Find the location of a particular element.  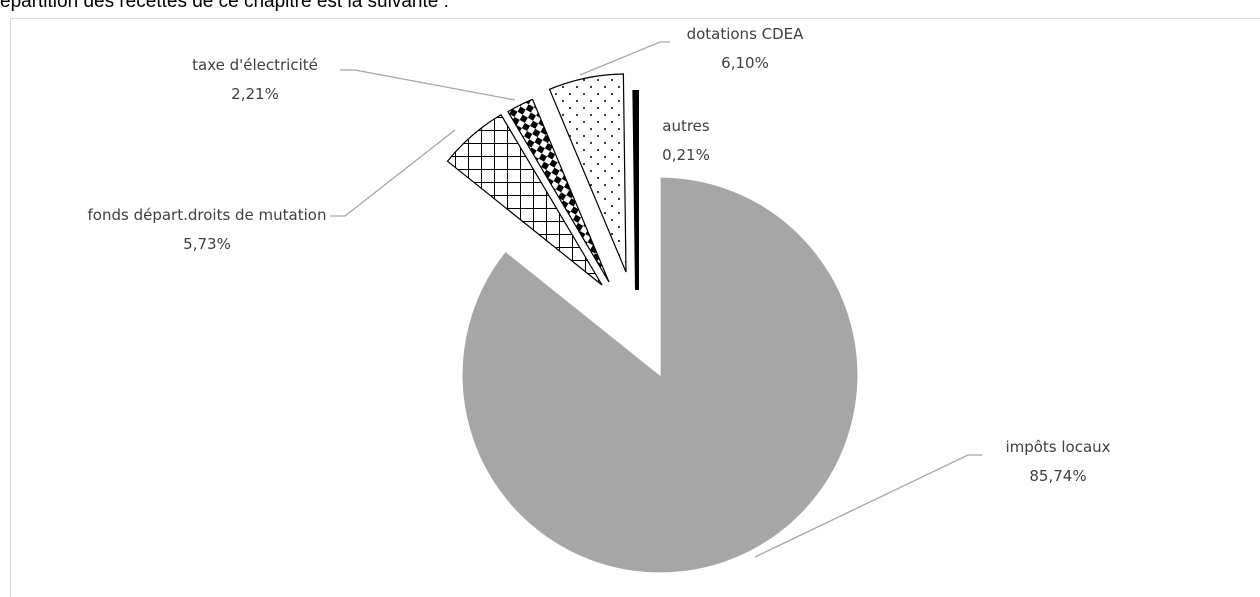

slice-name: taxe d'électricité is located at coordinates (255, 65).